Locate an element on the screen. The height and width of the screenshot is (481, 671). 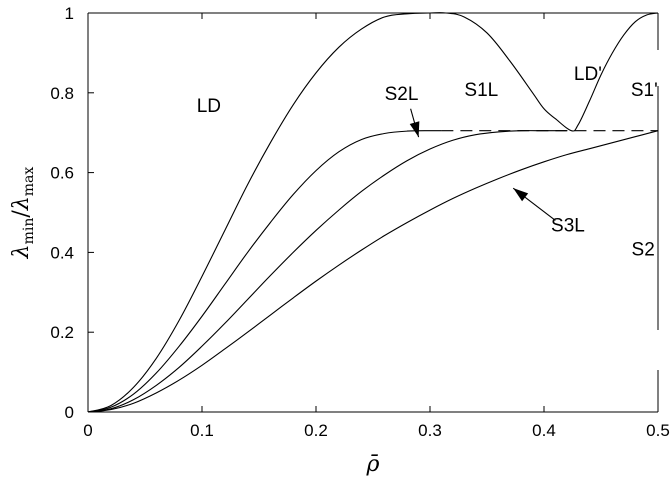
region-label: S3L is located at coordinates (568, 225).